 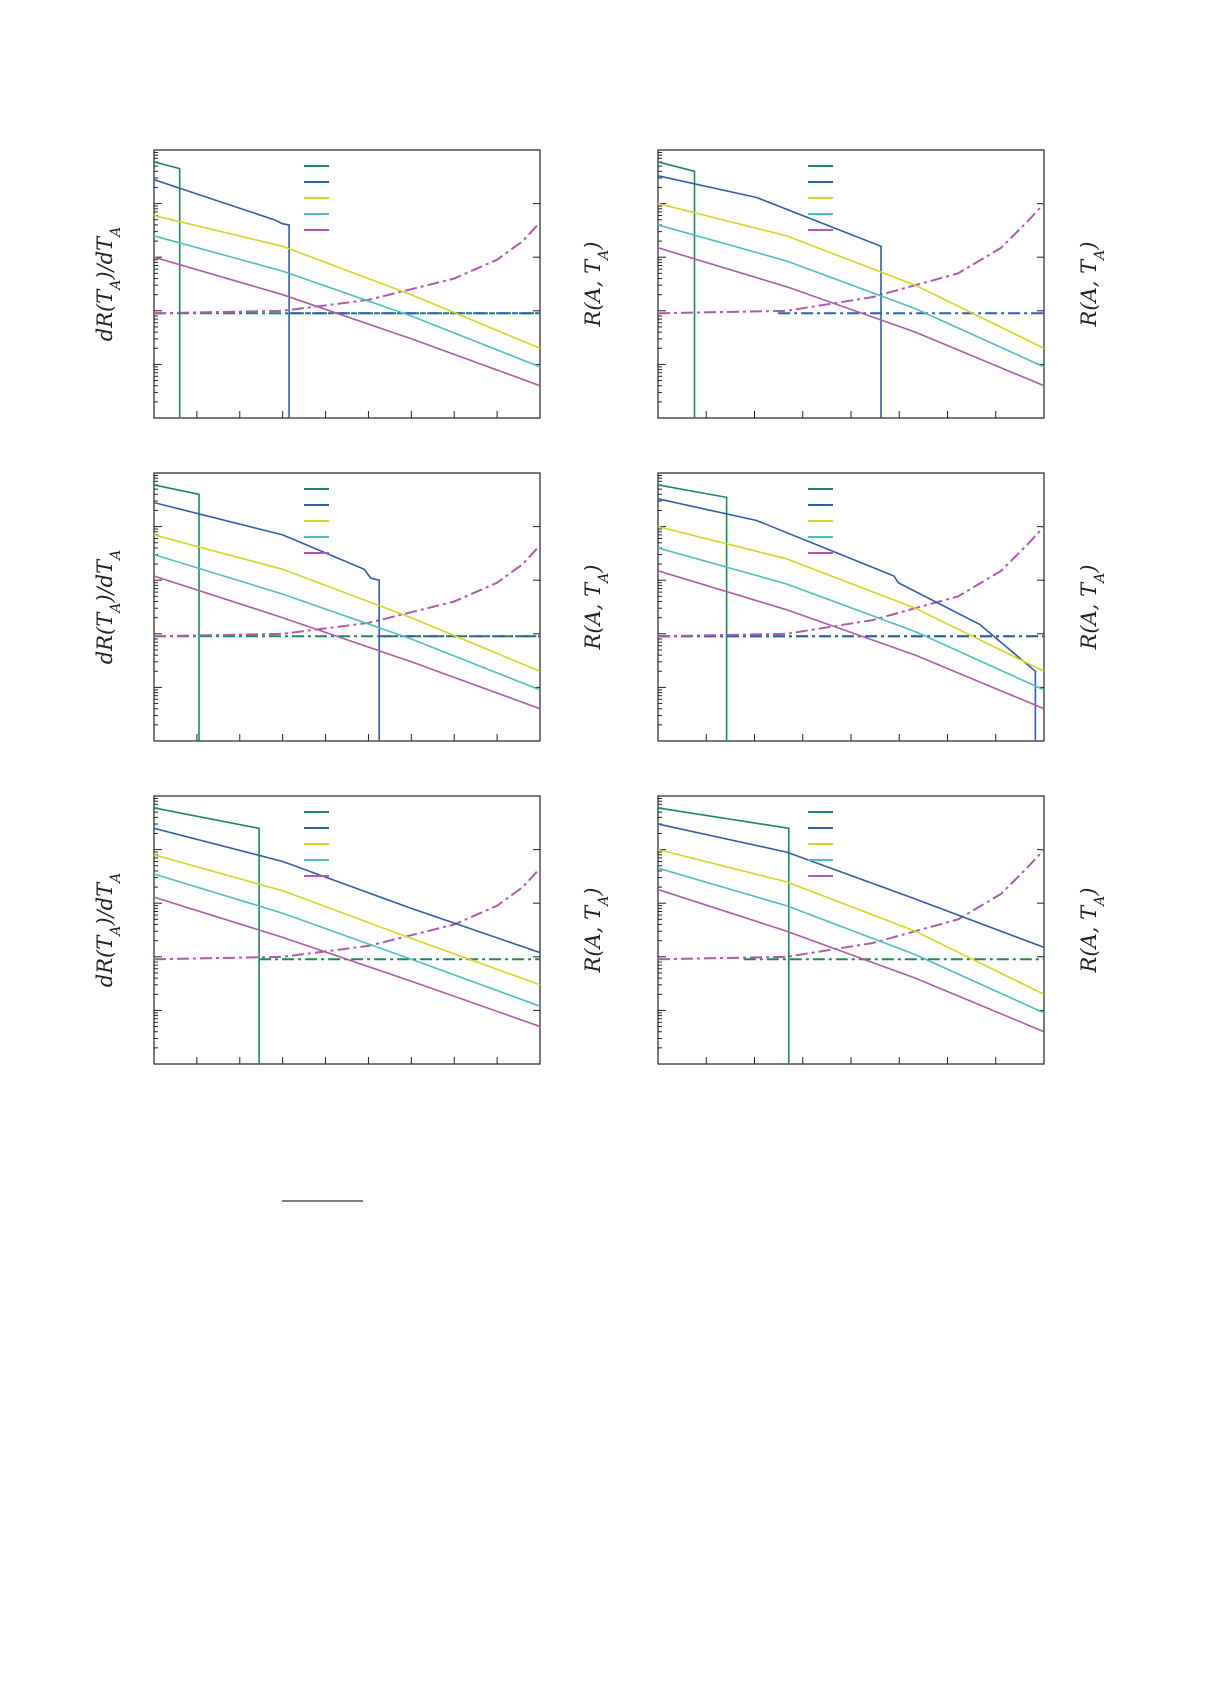 I want to click on chart-panel-6: R(A, TA), so click(x=882, y=930).